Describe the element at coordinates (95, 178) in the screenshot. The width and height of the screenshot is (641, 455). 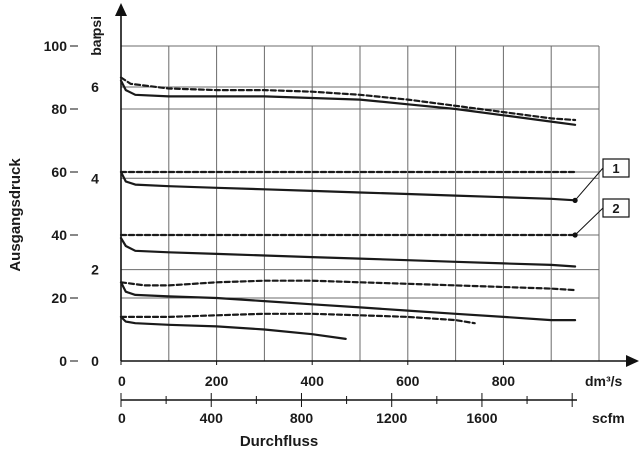
I see `y-tick-label-bar: 4` at that location.